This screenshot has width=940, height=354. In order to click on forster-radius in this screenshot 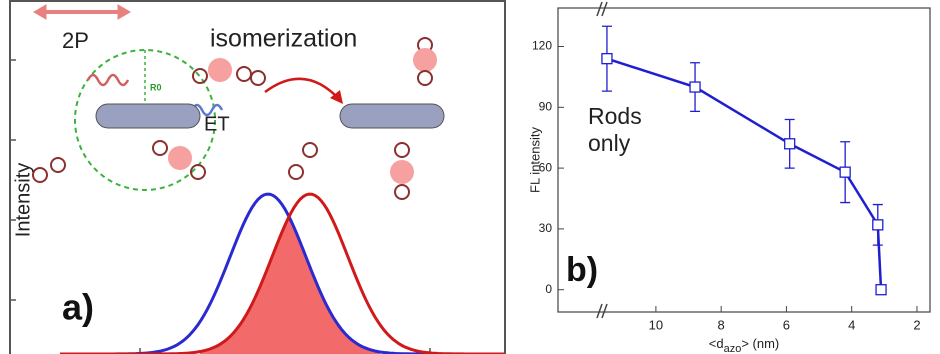, I will do `click(145, 120)`.